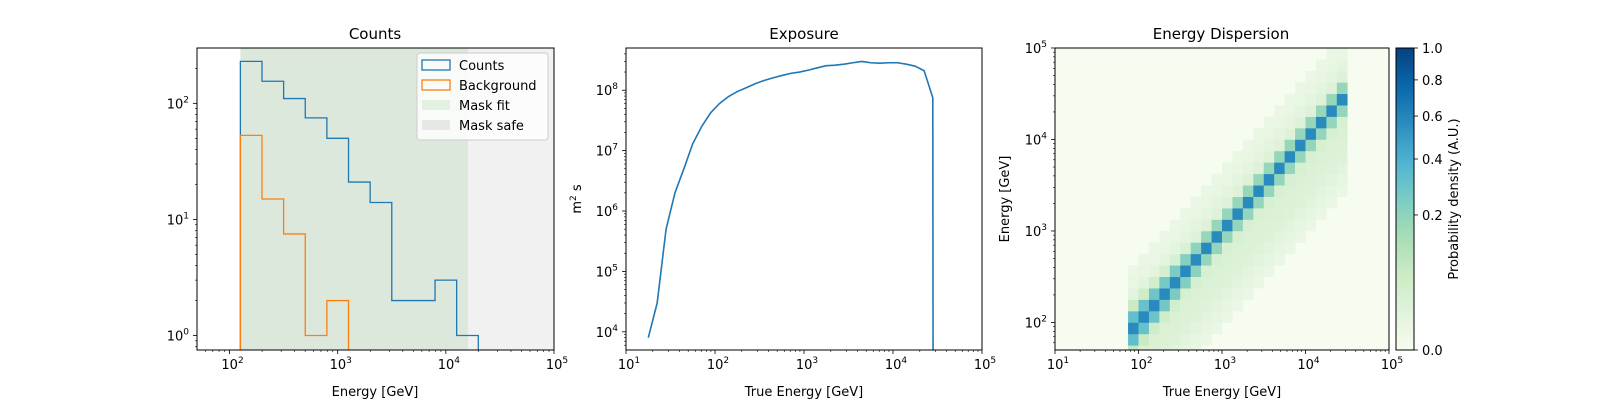 The image size is (1600, 400). I want to click on counts-x-tick-label: 10³, so click(341, 364).